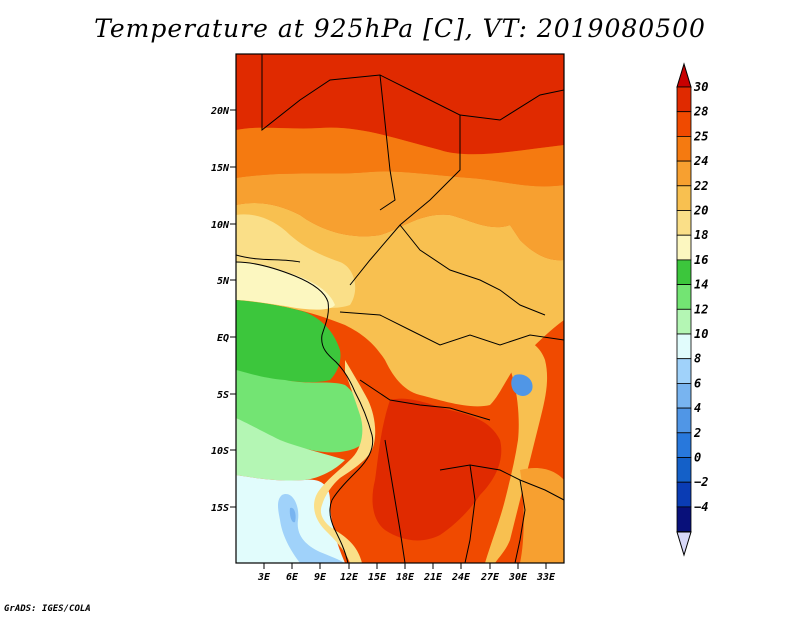 This screenshot has width=800, height=618. I want to click on lat-label: EQ, so click(223, 338).